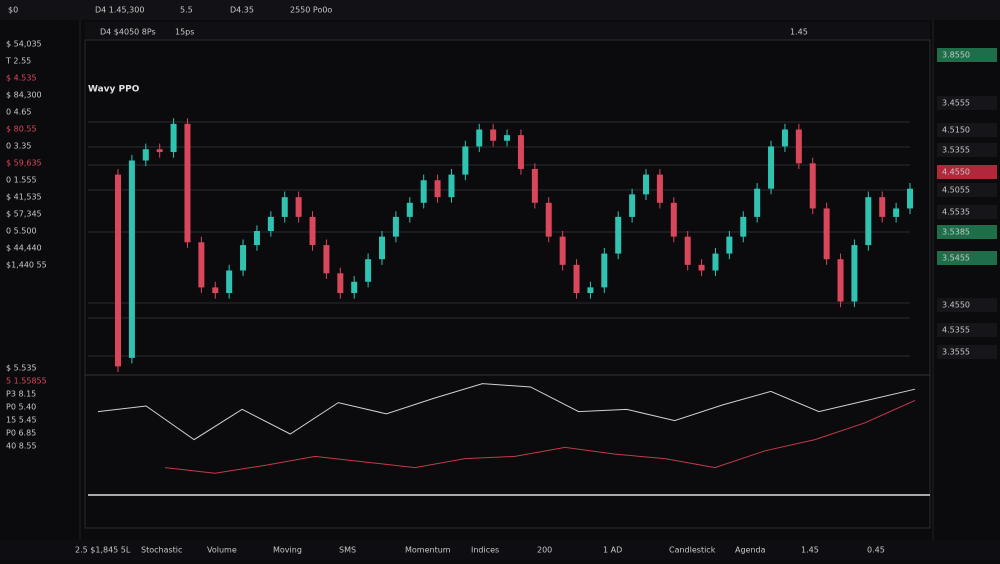  What do you see at coordinates (128, 32) in the screenshot?
I see `toolbar-item: D4 $4050 8Ps` at bounding box center [128, 32].